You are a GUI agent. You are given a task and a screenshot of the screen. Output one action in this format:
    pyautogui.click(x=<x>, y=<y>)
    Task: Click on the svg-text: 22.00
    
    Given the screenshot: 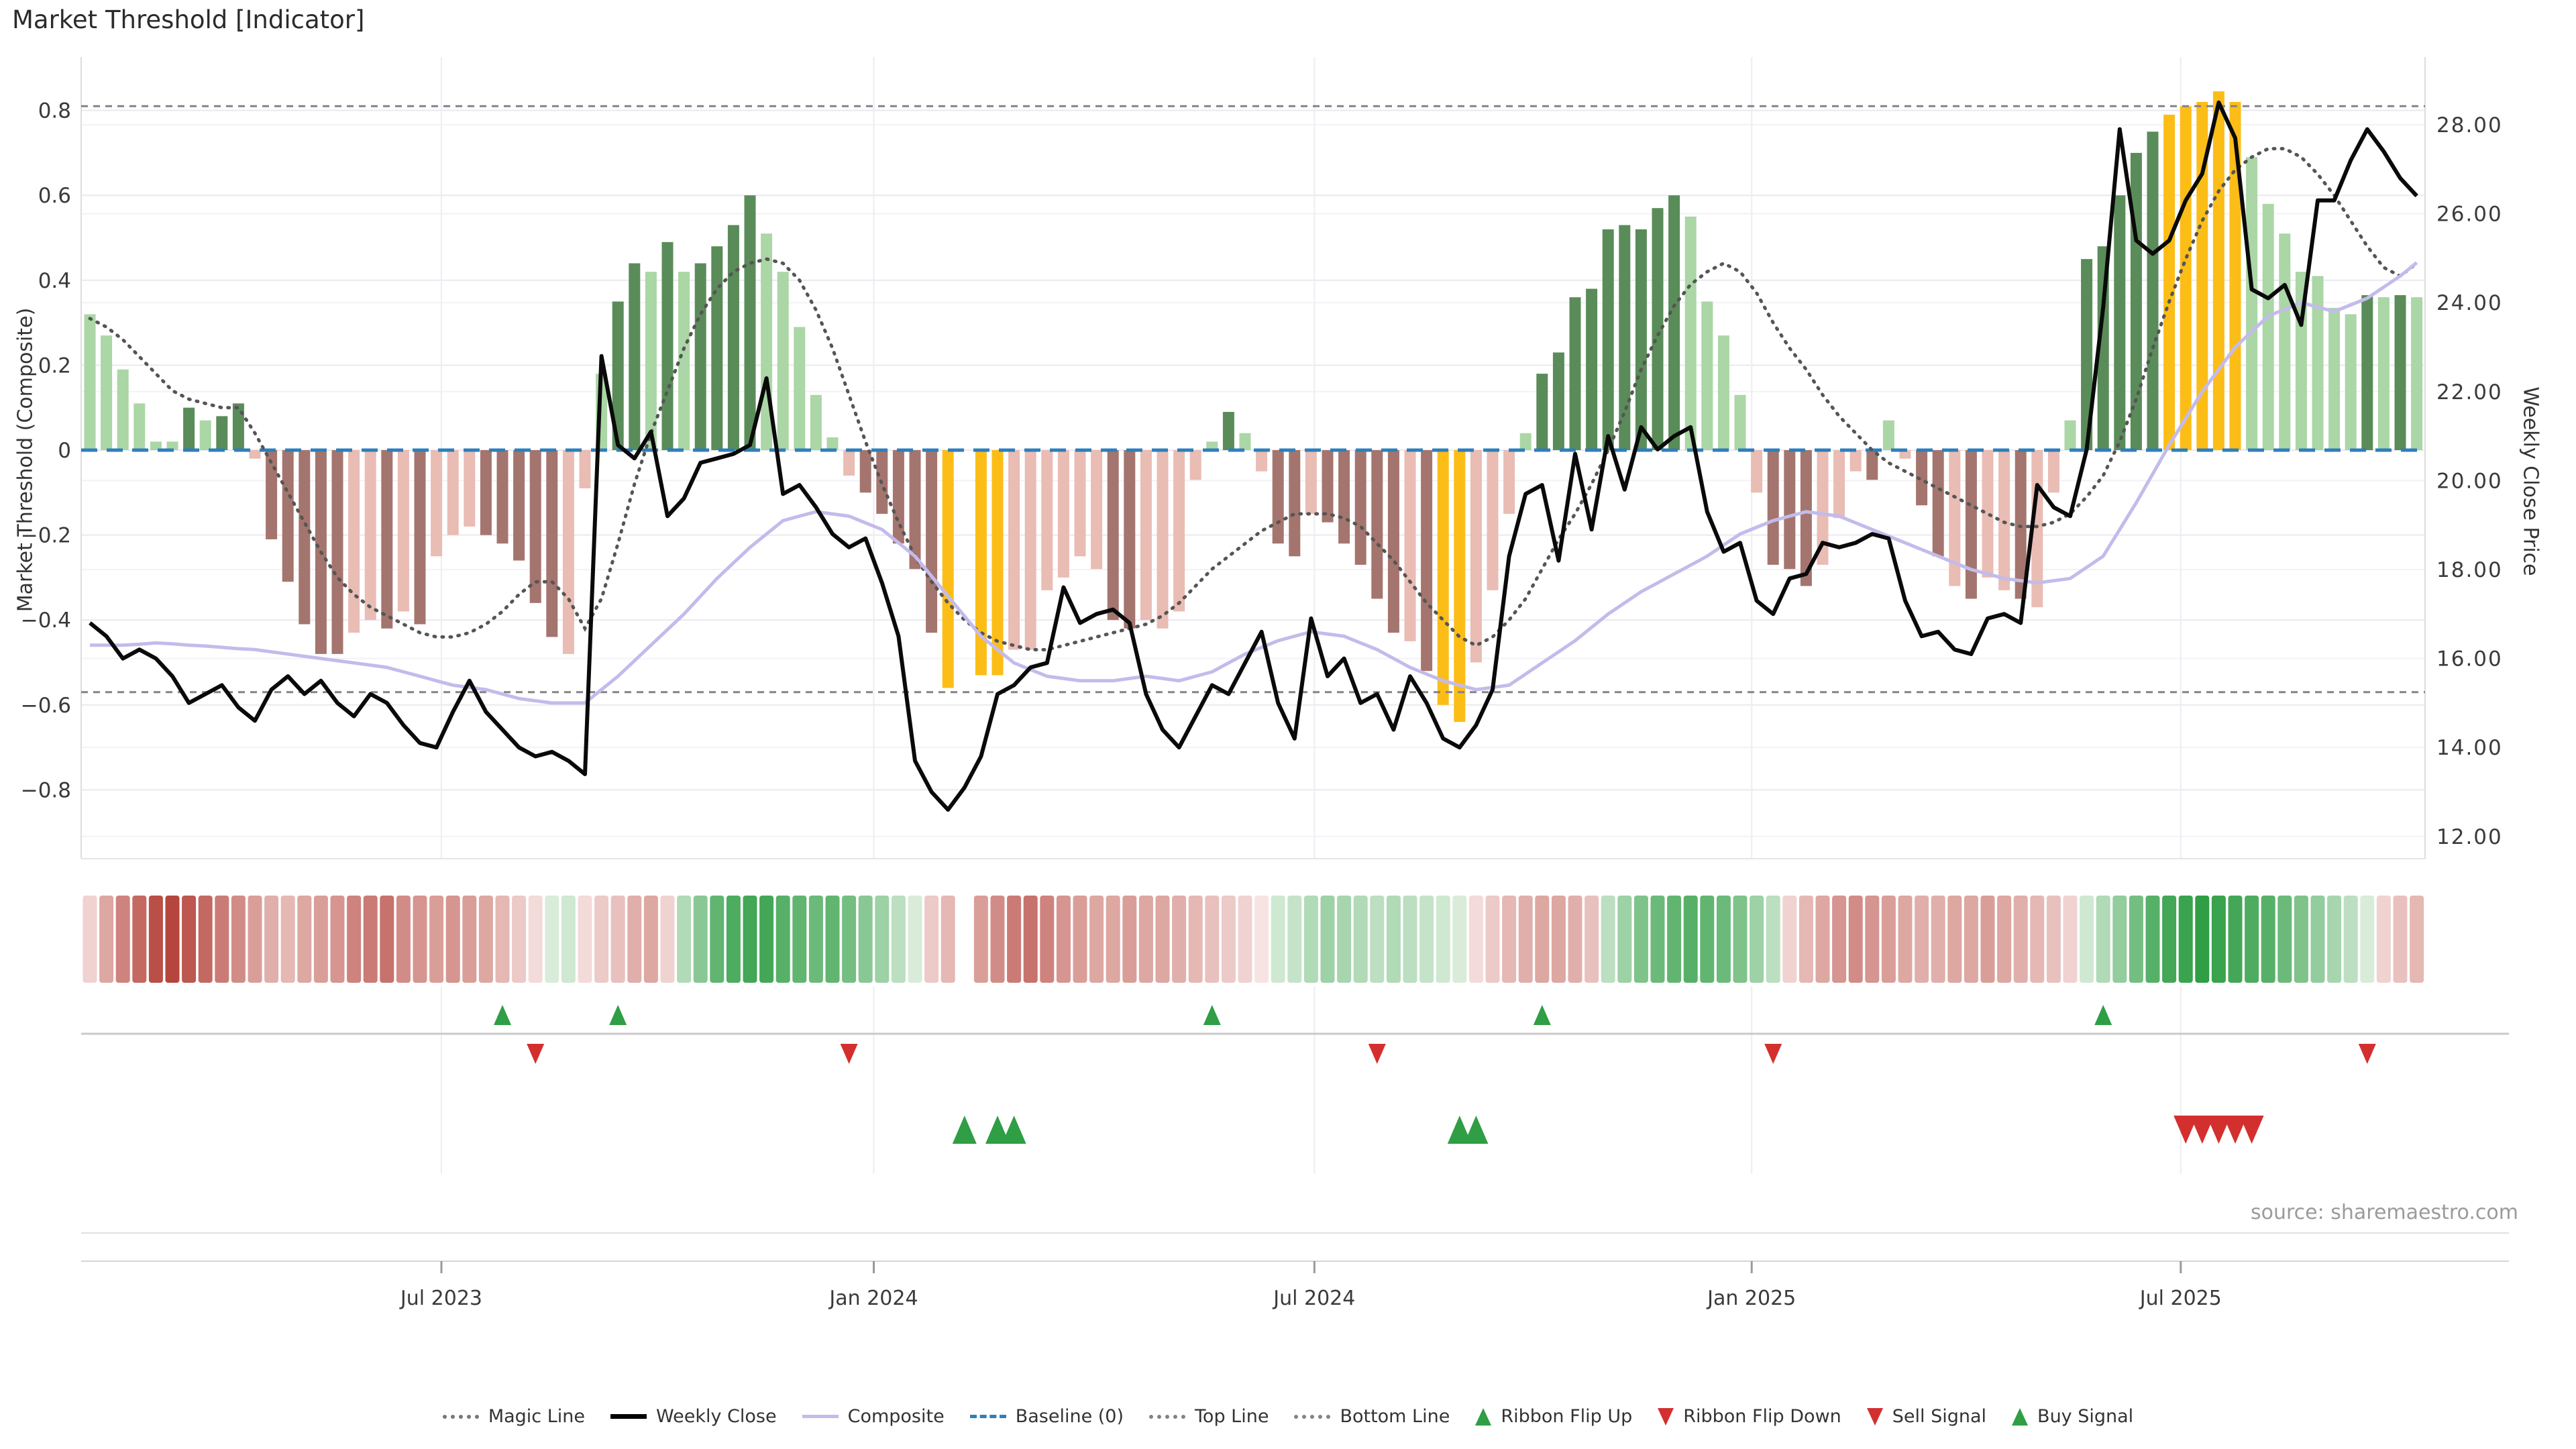 What is the action you would take?
    pyautogui.click(x=2469, y=392)
    